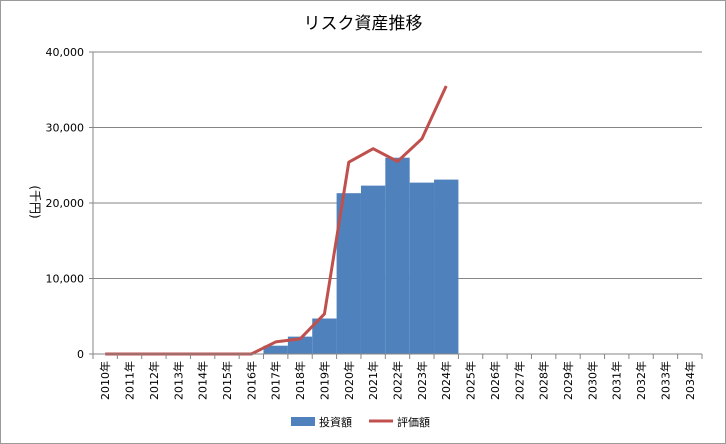 The width and height of the screenshot is (726, 444). Describe the element at coordinates (568, 380) in the screenshot. I see `x-tick-label: 2029年` at that location.